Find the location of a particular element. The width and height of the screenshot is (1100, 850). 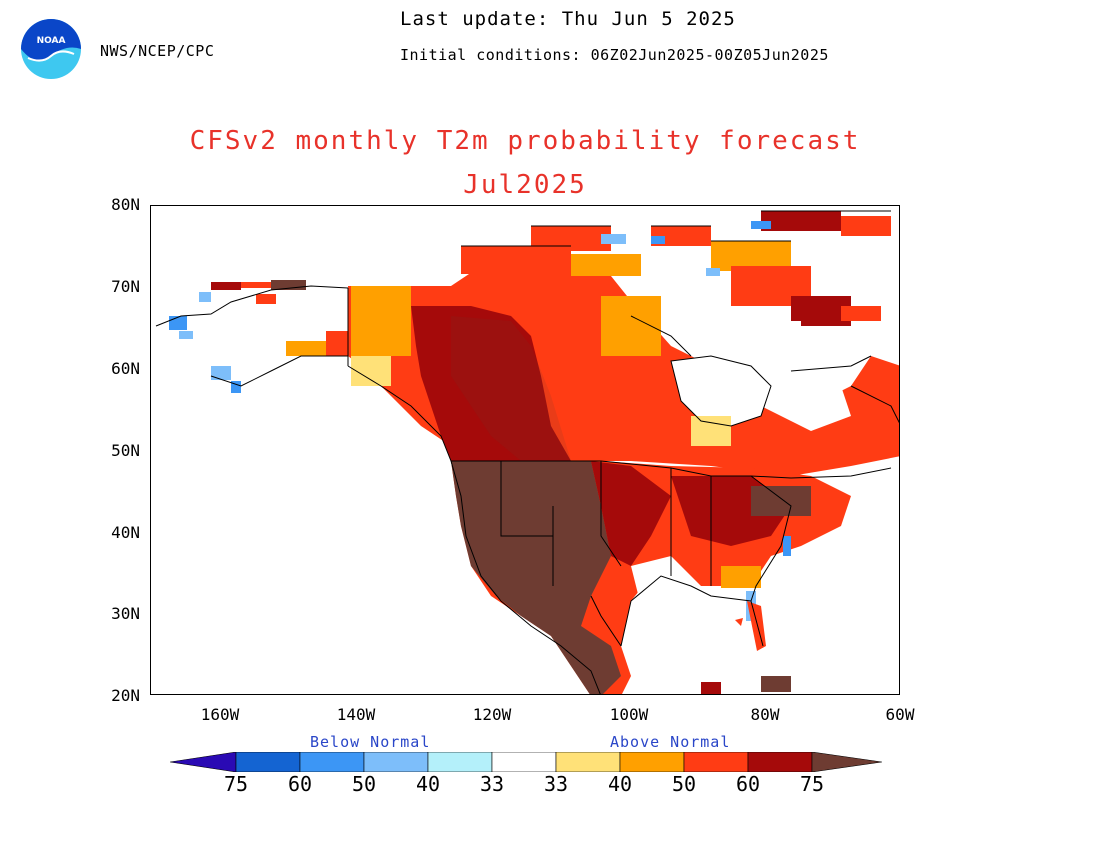

lon-label-140w: 140W is located at coordinates (356, 714).